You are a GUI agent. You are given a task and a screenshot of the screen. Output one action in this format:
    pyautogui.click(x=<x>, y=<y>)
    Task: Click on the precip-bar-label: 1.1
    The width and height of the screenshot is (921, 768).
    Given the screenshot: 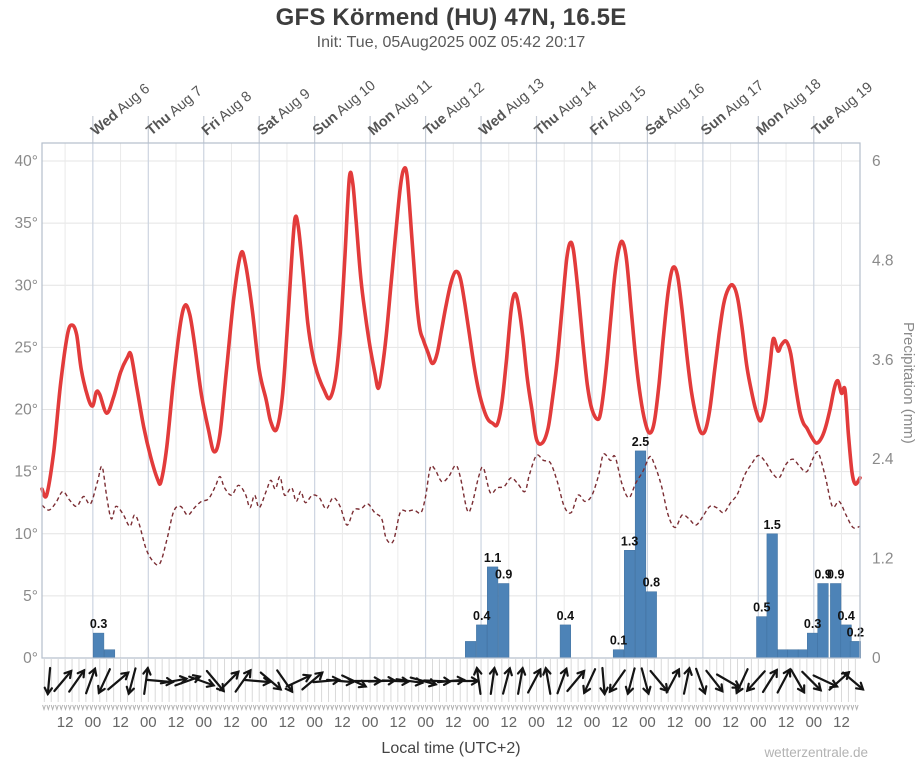 What is the action you would take?
    pyautogui.click(x=492, y=558)
    